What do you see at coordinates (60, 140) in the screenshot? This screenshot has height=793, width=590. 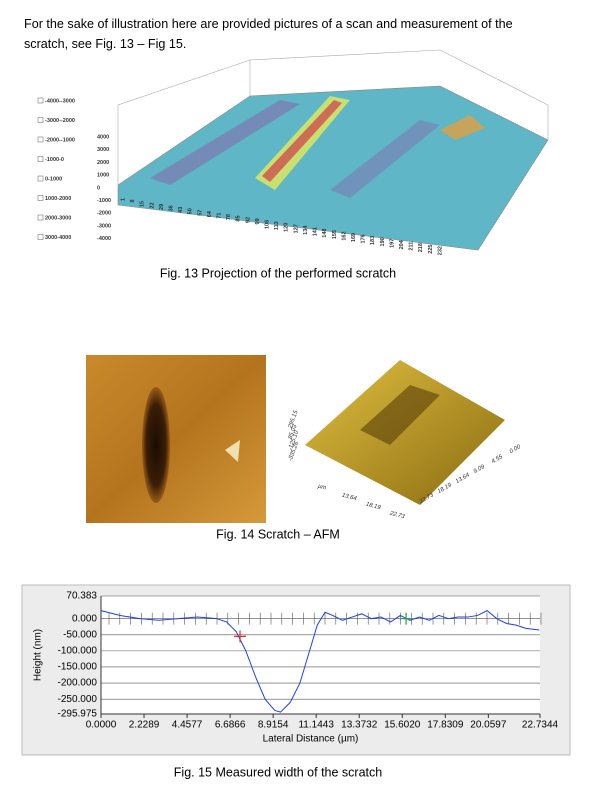 I see `legend-label: -2000--1000` at bounding box center [60, 140].